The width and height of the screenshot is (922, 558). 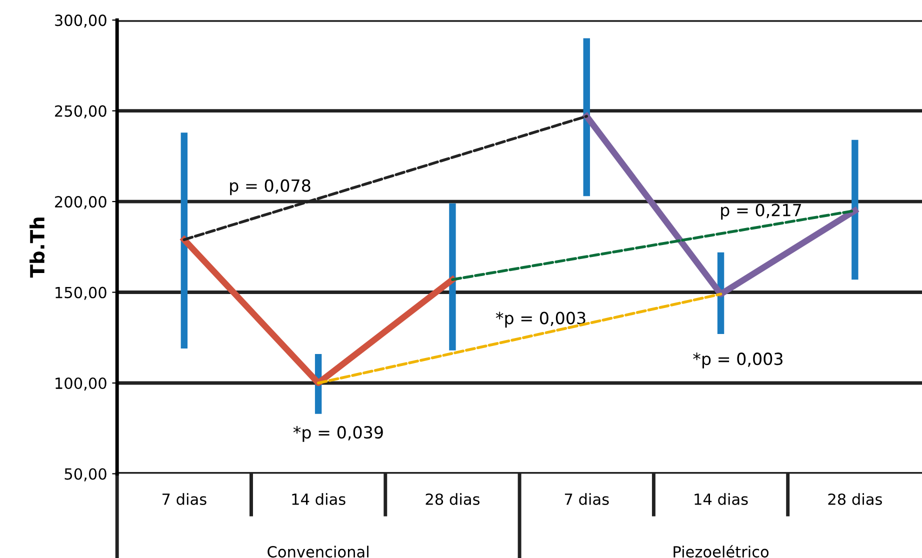 I want to click on y-tick-label: 150,00, so click(x=81, y=293).